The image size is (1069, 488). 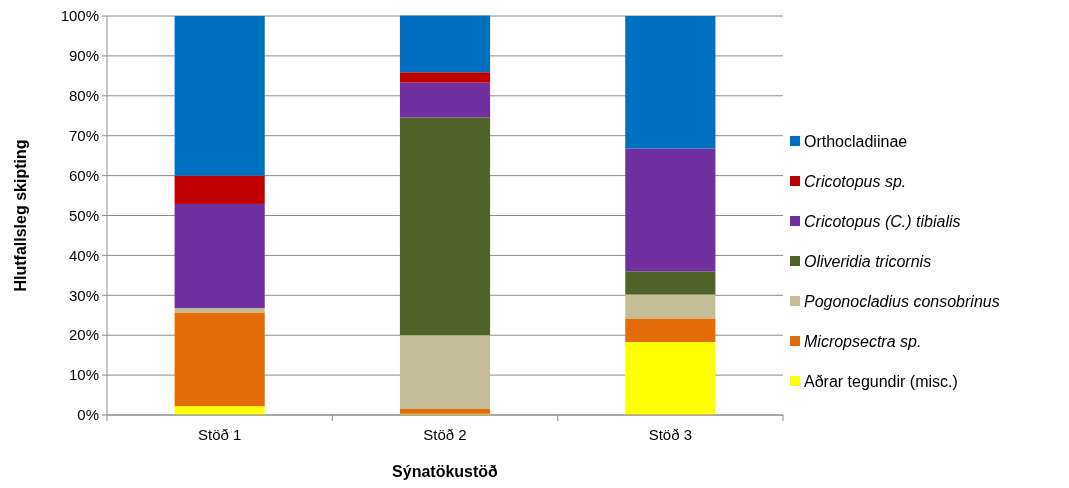 What do you see at coordinates (79, 16) in the screenshot?
I see `y-tick-label: 100%` at bounding box center [79, 16].